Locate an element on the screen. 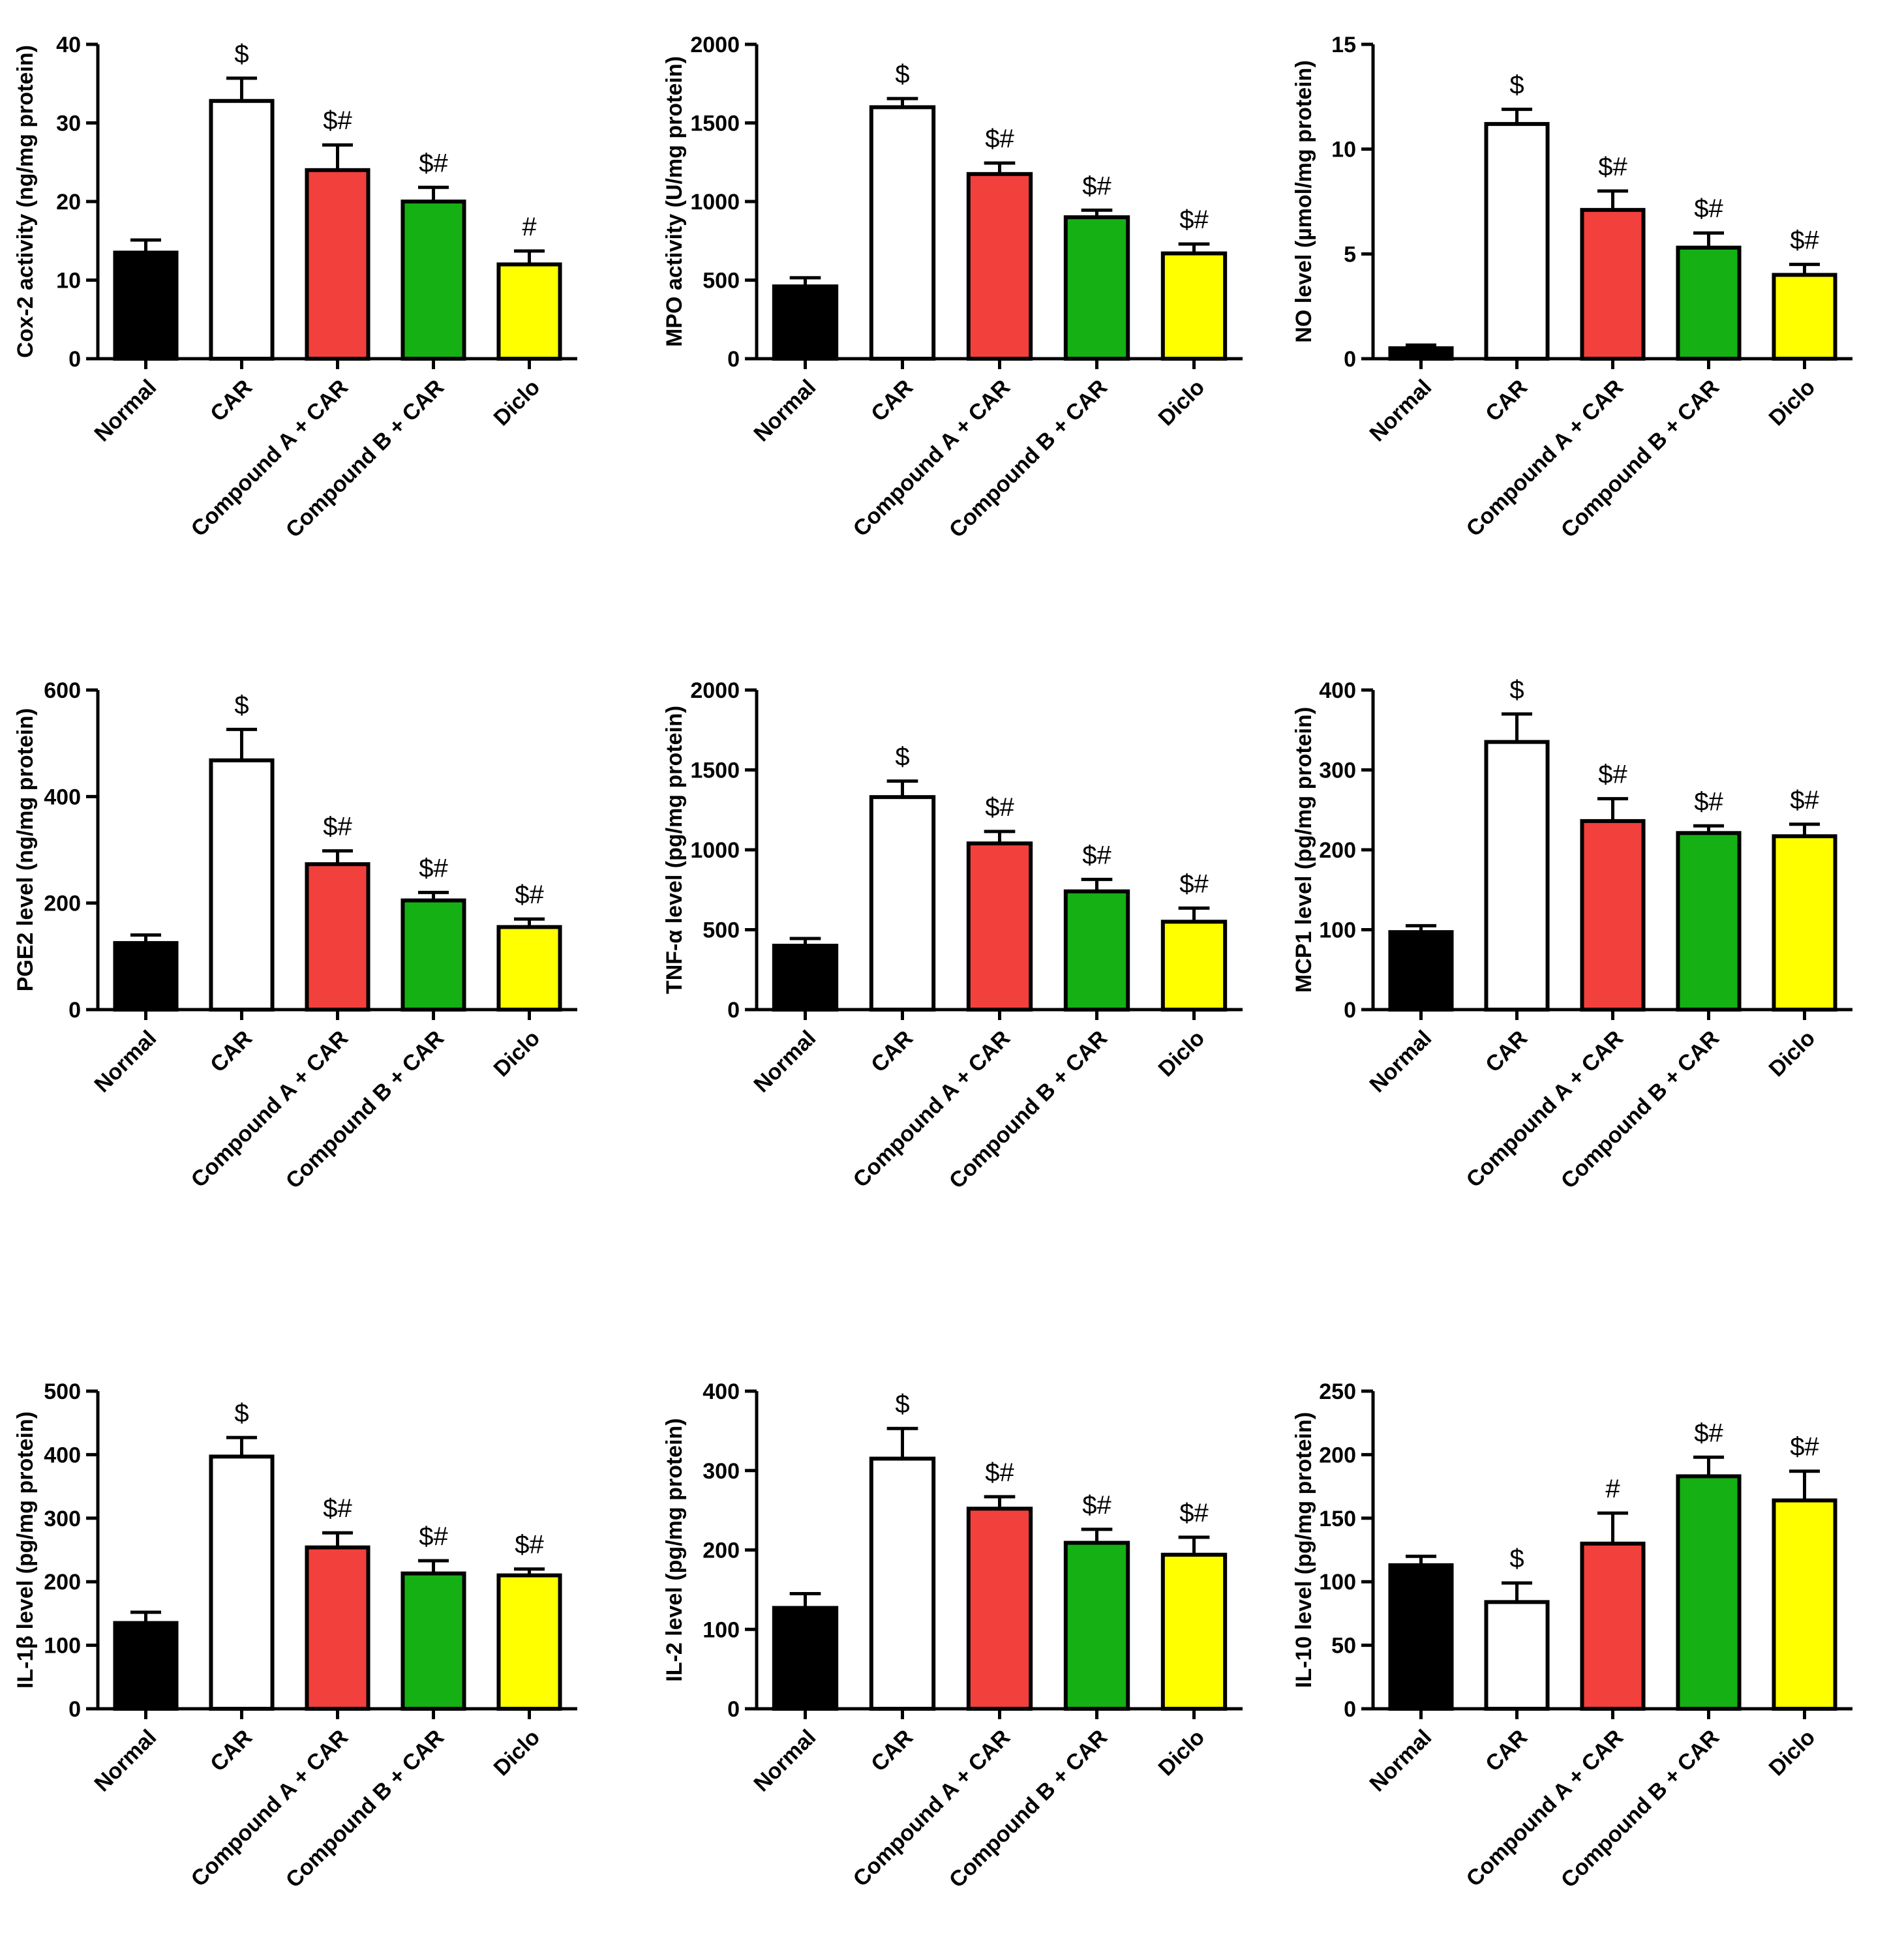  y-axis-label: PGE2 level (ng/mg protein) is located at coordinates (26, 850).